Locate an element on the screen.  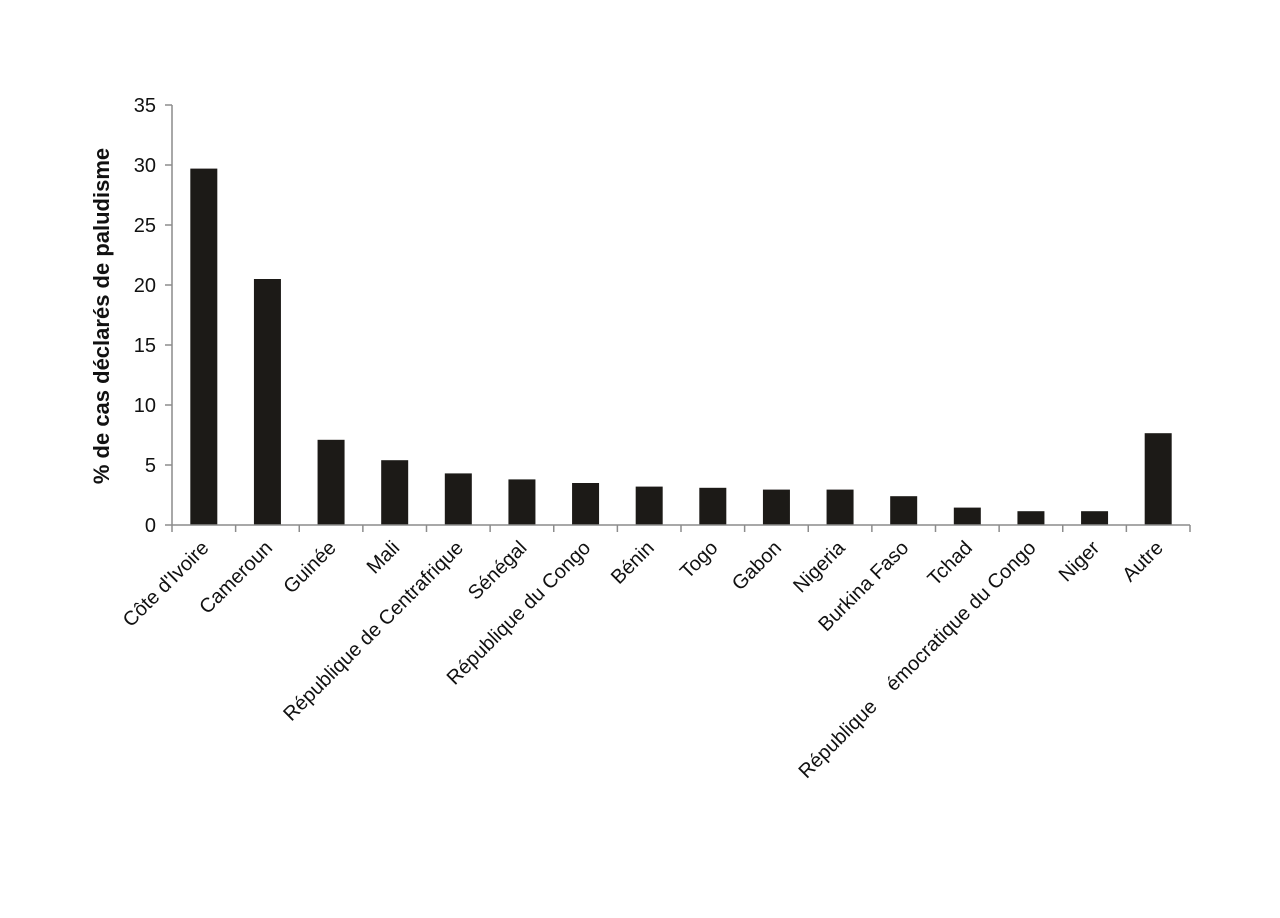
x-category-label: République émocratique du Congo is located at coordinates (918, 660).